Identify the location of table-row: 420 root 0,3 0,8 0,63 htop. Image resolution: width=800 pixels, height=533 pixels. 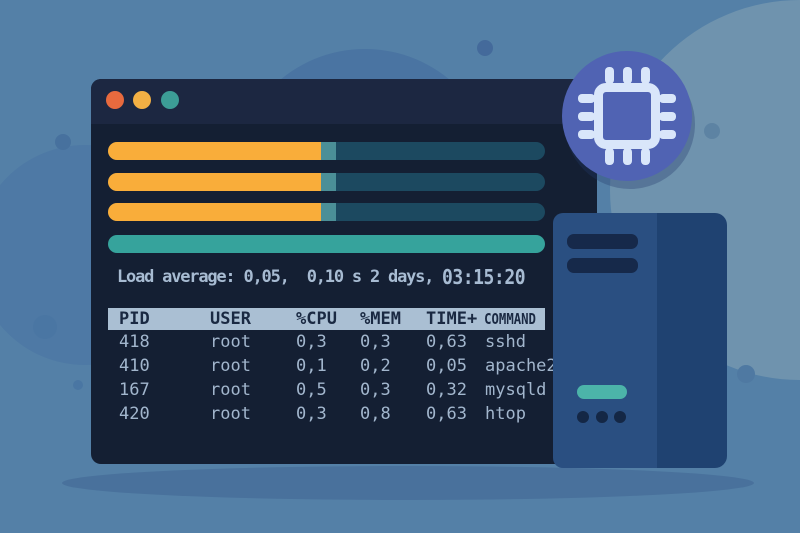
(326, 414).